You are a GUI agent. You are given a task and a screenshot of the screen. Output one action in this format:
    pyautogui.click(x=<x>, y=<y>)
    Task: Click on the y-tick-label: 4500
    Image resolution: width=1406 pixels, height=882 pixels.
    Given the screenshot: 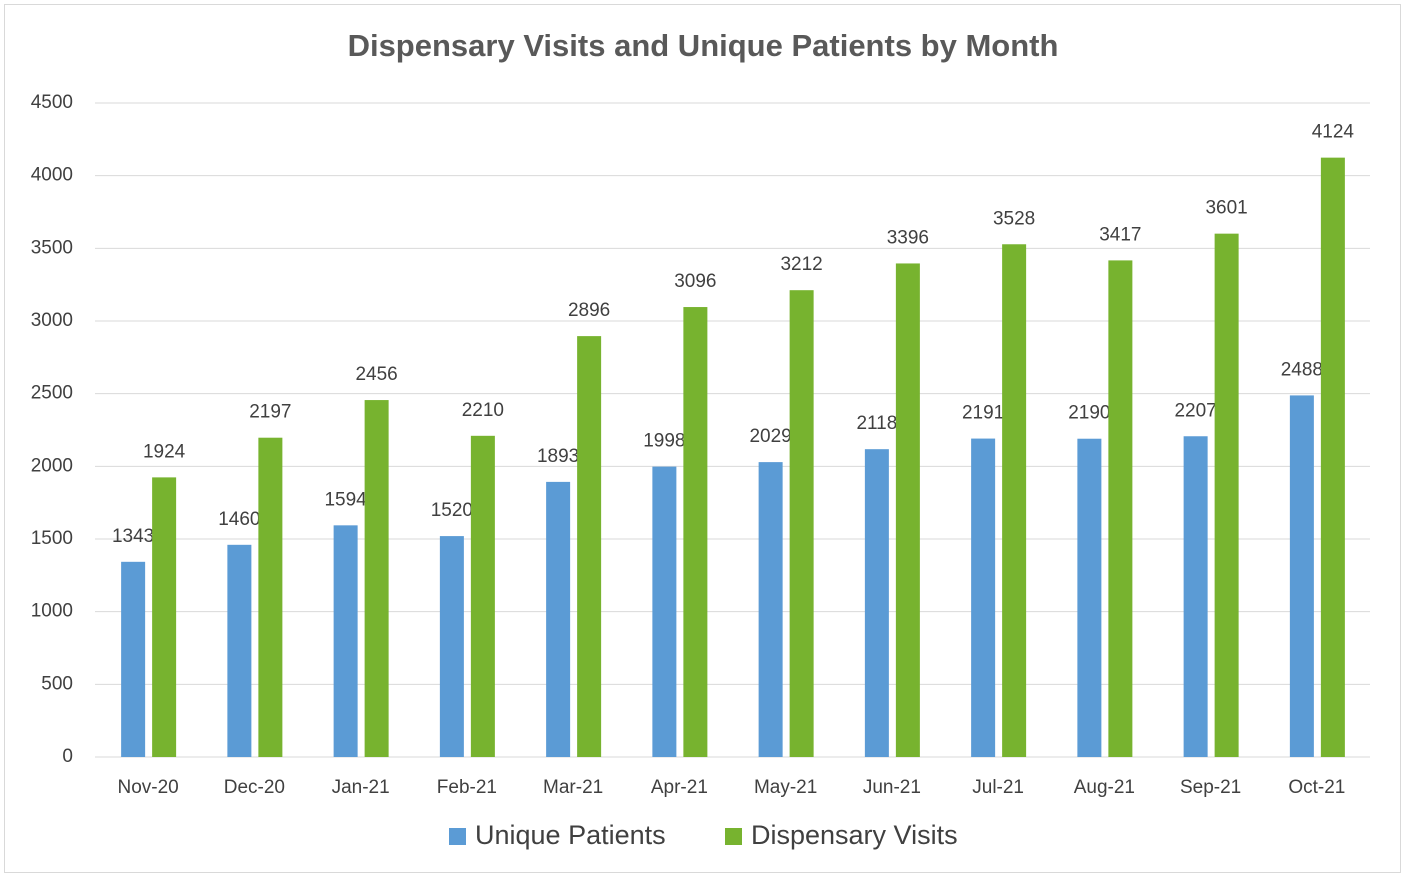 What is the action you would take?
    pyautogui.click(x=52, y=102)
    